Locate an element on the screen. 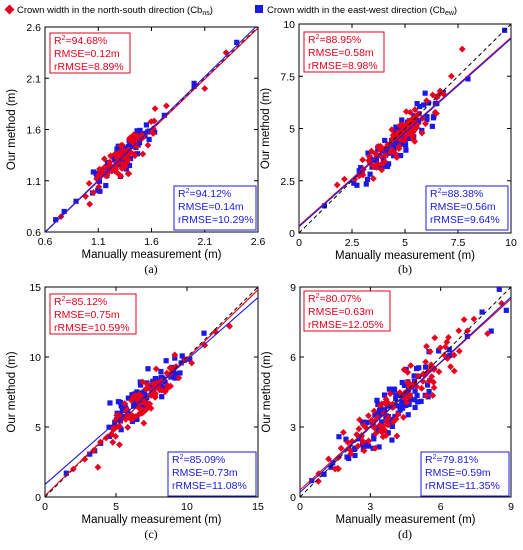 This screenshot has height=550, width=523. y-tick-label: 1.6 is located at coordinates (33, 131).